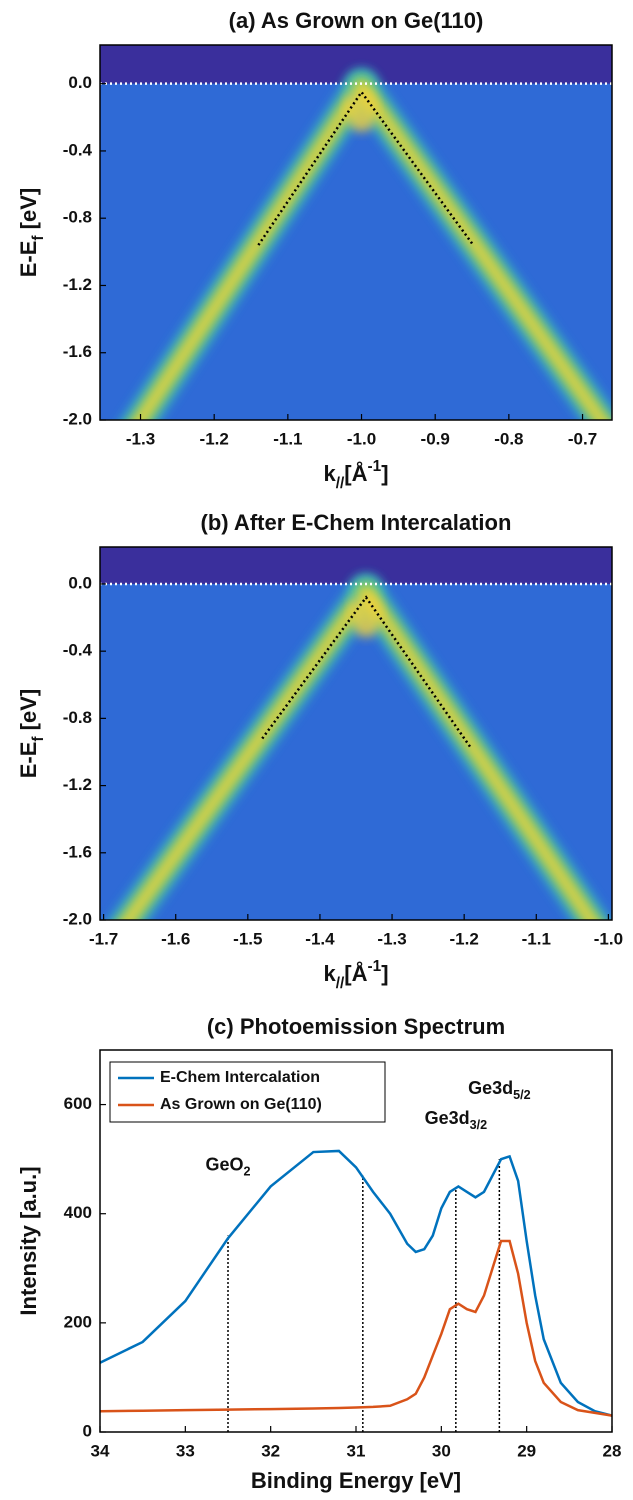 Image resolution: width=633 pixels, height=1500 pixels. Describe the element at coordinates (78, 1103) in the screenshot. I see `y-tick-label: 600` at that location.